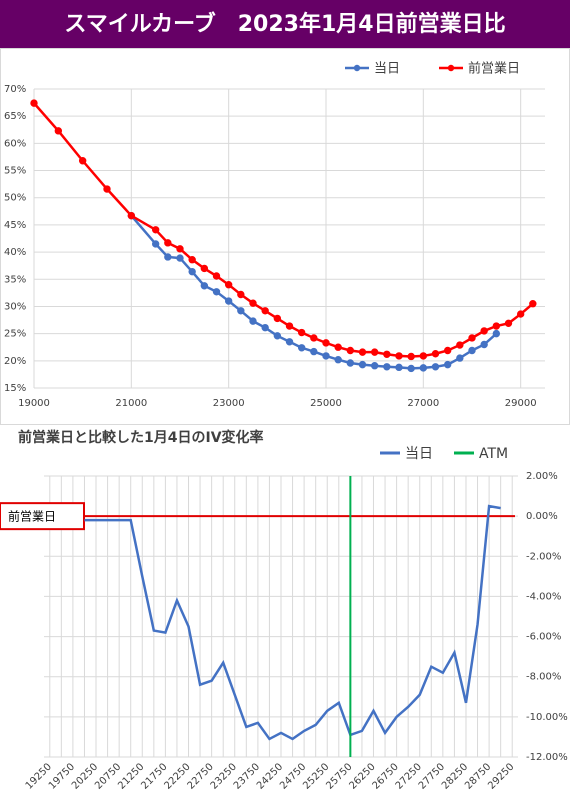 Image resolution: width=570 pixels, height=802 pixels. I want to click on y-tick-label: 55%, so click(15, 171).